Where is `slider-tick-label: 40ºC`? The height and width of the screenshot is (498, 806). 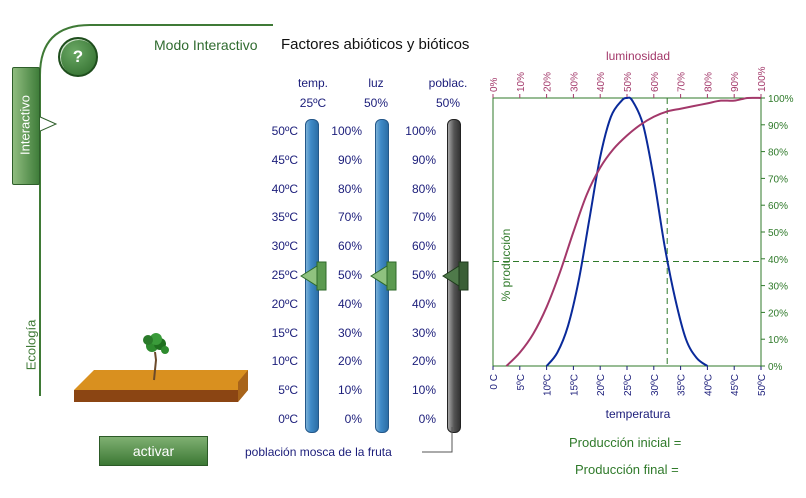 slider-tick-label: 40ºC is located at coordinates (284, 188).